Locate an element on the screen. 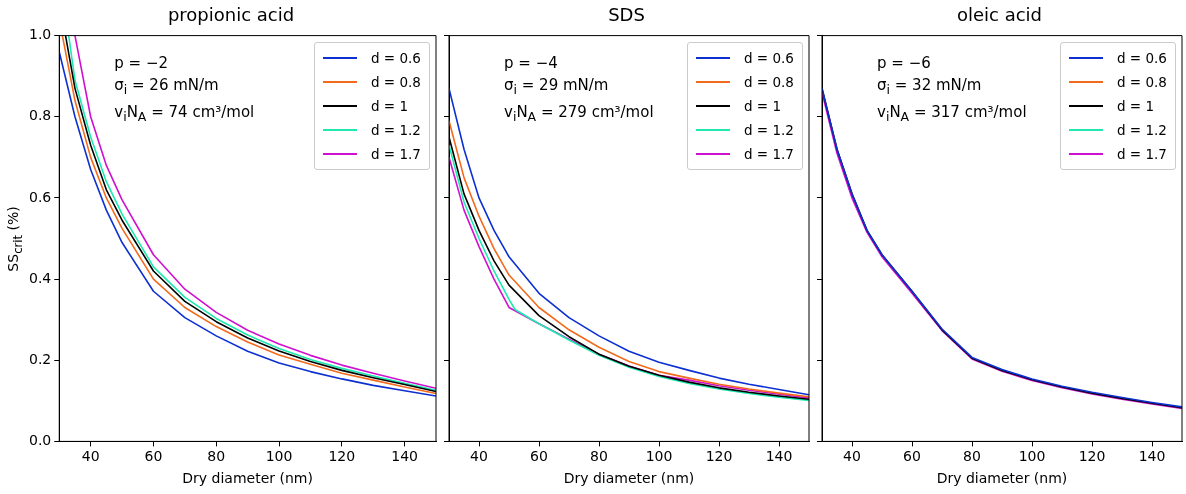 This screenshot has height=494, width=1186. chart-title: propionic acid is located at coordinates (231, 15).